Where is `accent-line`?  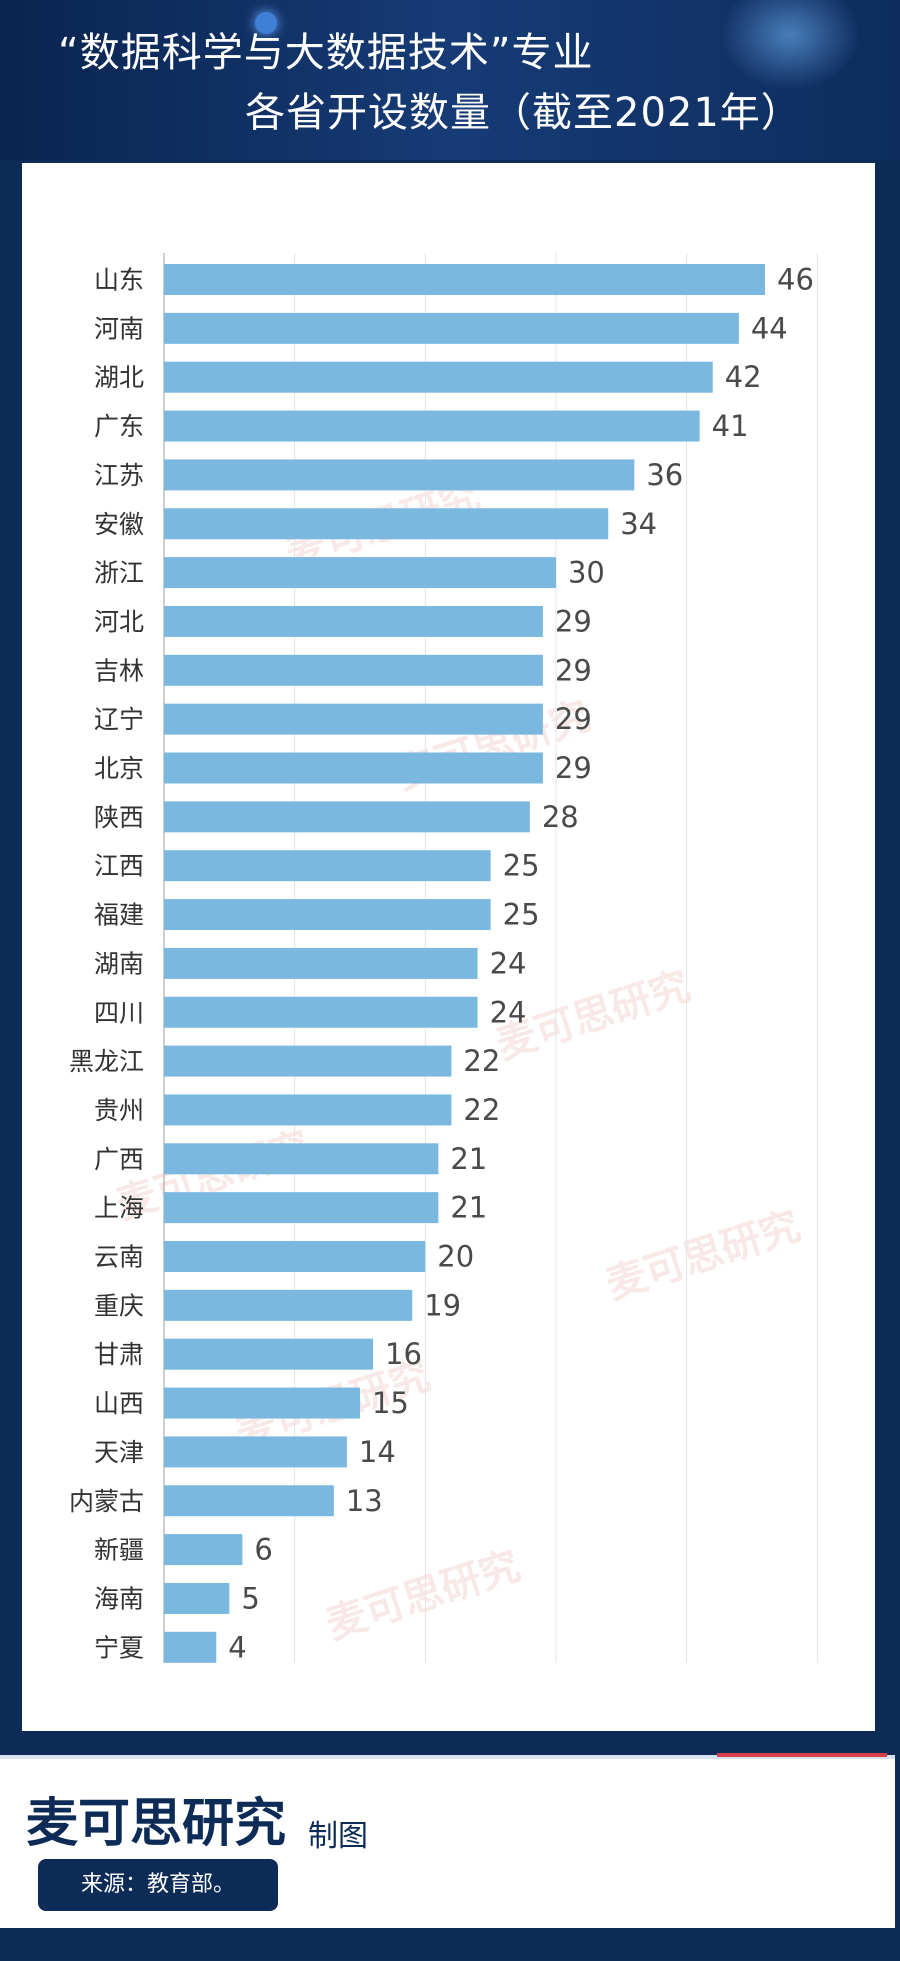 accent-line is located at coordinates (802, 1755).